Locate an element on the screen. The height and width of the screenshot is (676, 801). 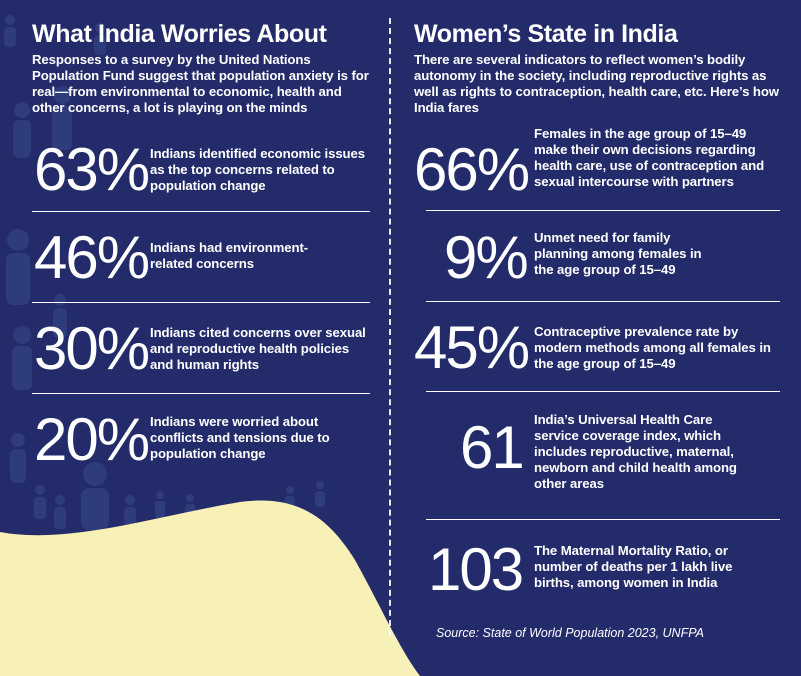
stat-value: 61 is located at coordinates (492, 447).